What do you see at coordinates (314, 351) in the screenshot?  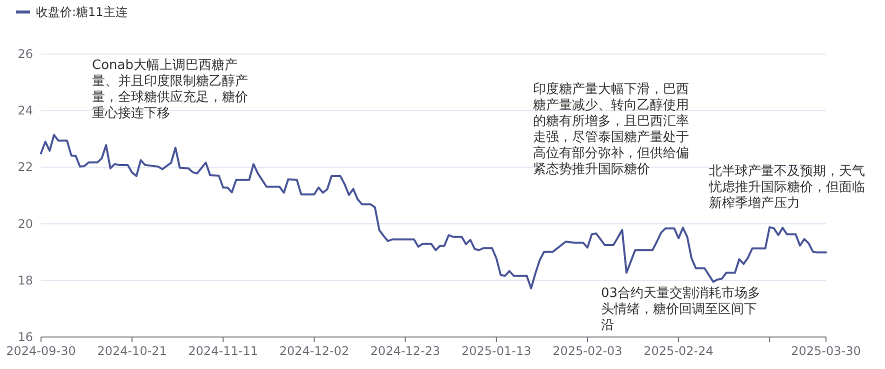 I see `x-tick-label: 2024-12-02` at bounding box center [314, 351].